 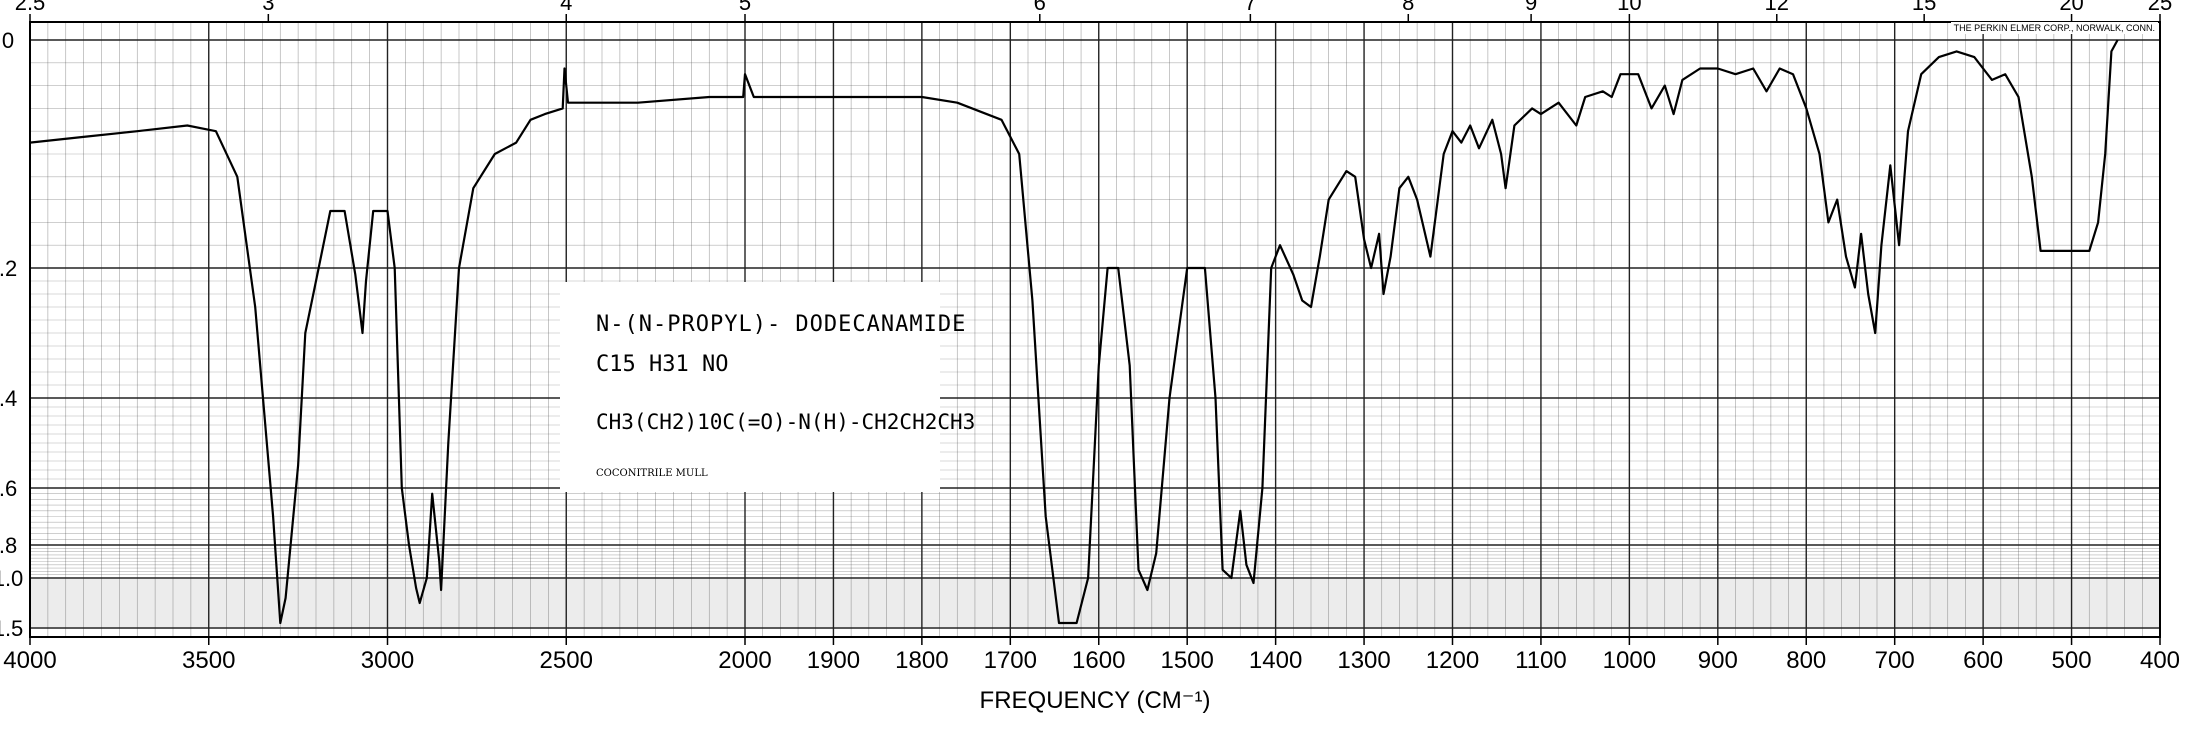 What do you see at coordinates (387, 660) in the screenshot?
I see `x-tick-label: 3000` at bounding box center [387, 660].